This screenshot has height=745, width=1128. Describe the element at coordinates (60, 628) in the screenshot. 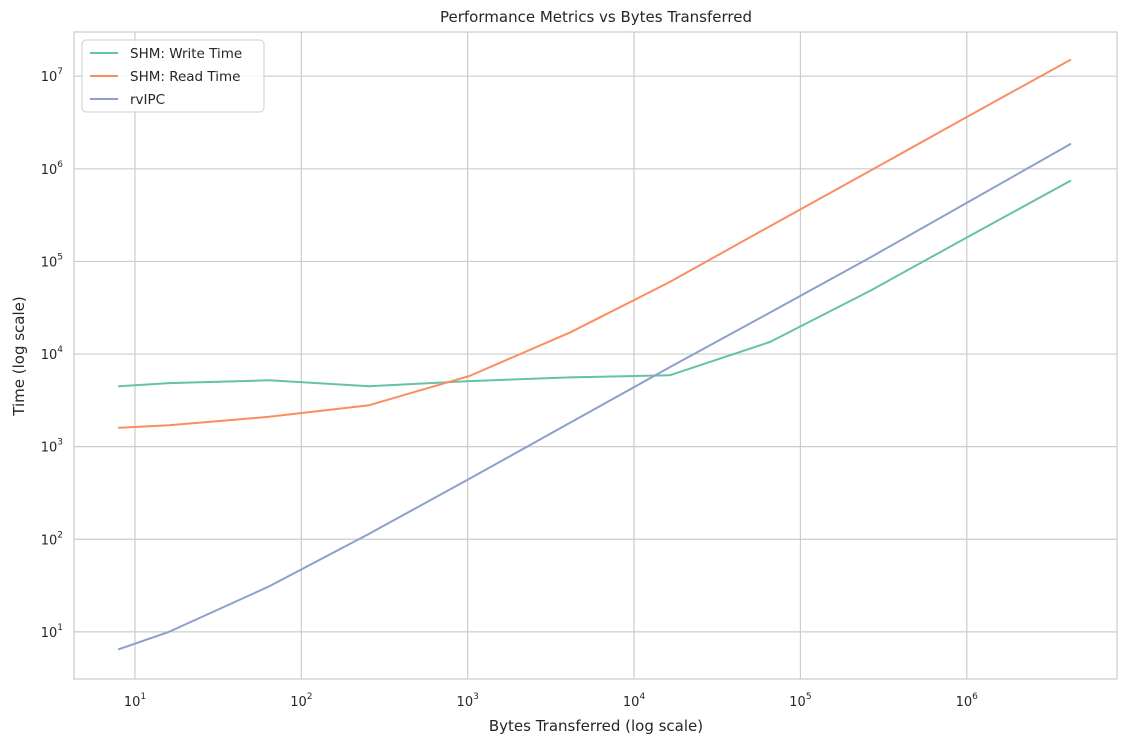

I see `y-tick-exponent: 1` at that location.